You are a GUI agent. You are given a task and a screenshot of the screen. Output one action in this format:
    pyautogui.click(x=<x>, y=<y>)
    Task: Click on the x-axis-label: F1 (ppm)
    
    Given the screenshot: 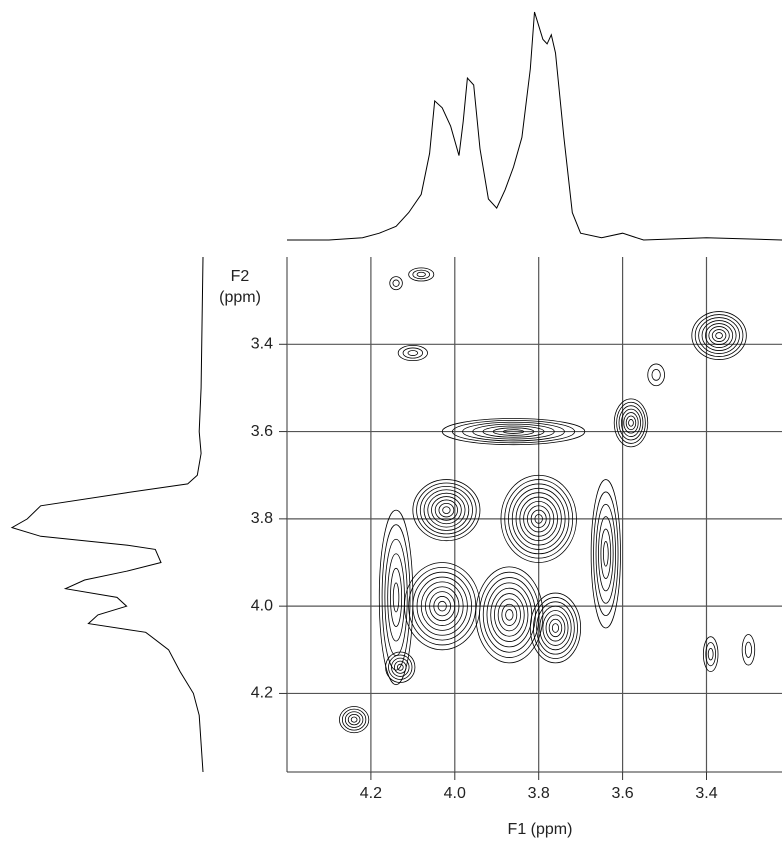 What is the action you would take?
    pyautogui.click(x=540, y=829)
    